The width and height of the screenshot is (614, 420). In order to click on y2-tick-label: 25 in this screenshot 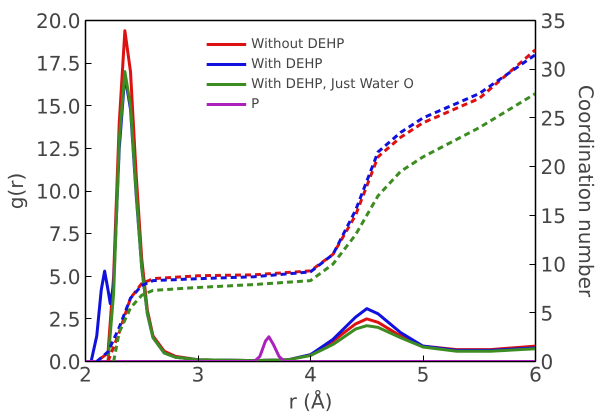, I will do `click(553, 118)`.